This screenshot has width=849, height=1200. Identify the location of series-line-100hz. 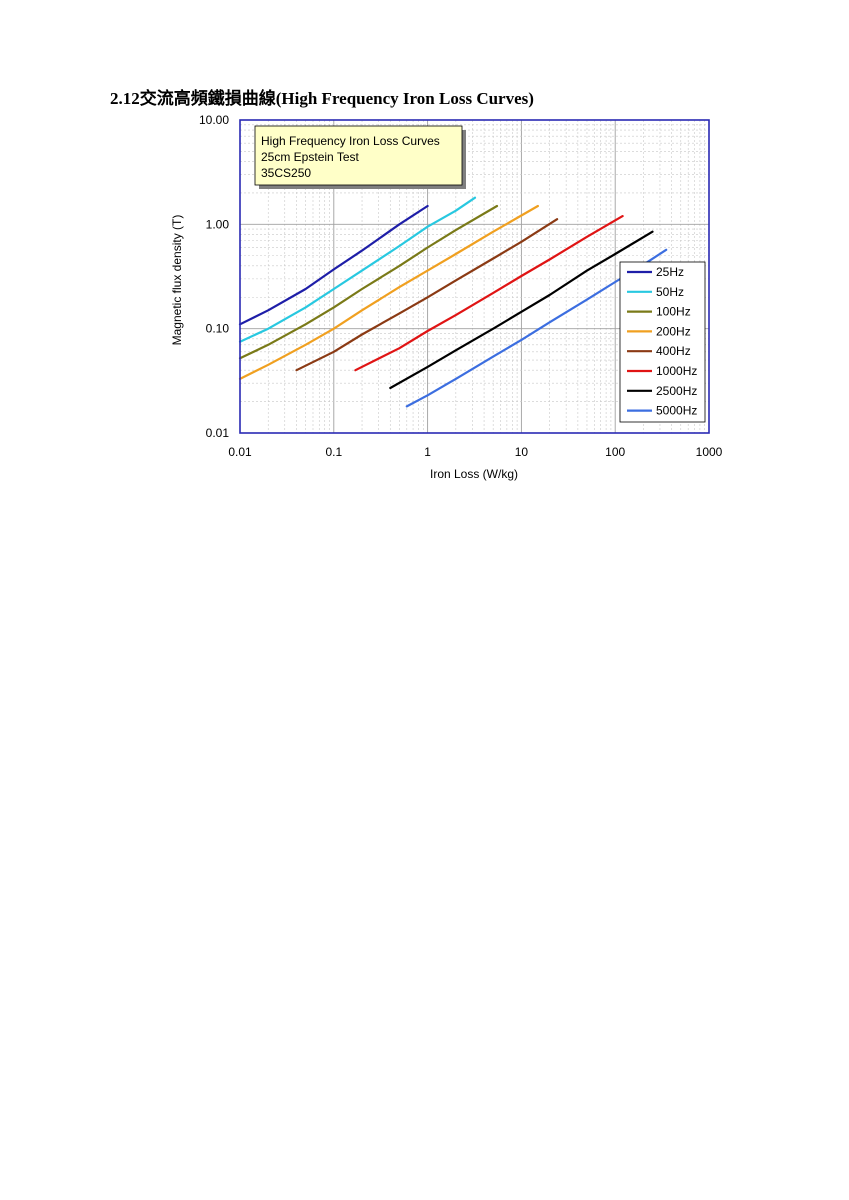
(368, 282).